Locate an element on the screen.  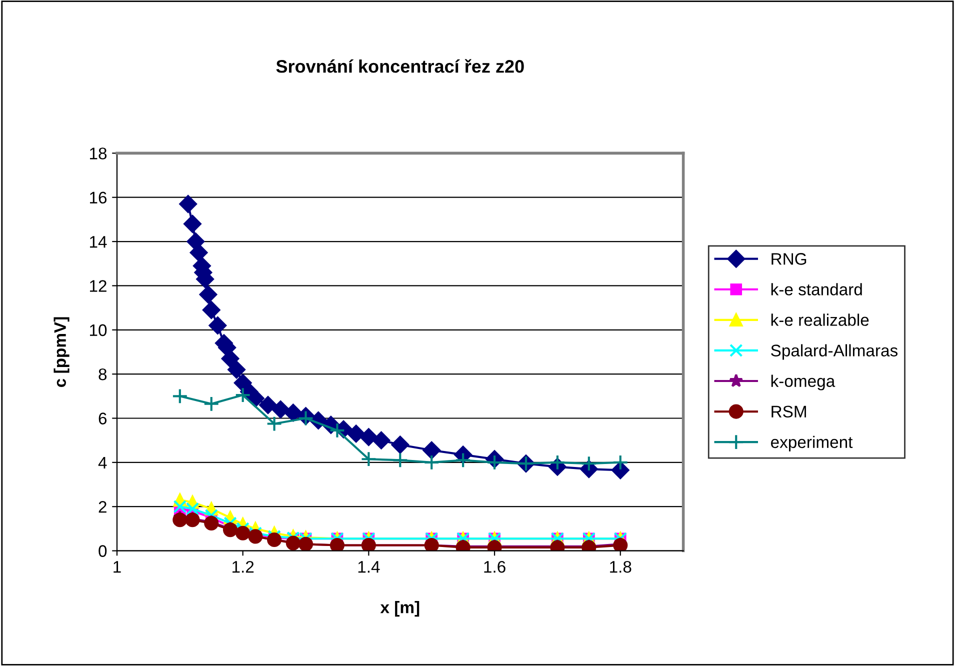
legend-label: RNG is located at coordinates (789, 259).